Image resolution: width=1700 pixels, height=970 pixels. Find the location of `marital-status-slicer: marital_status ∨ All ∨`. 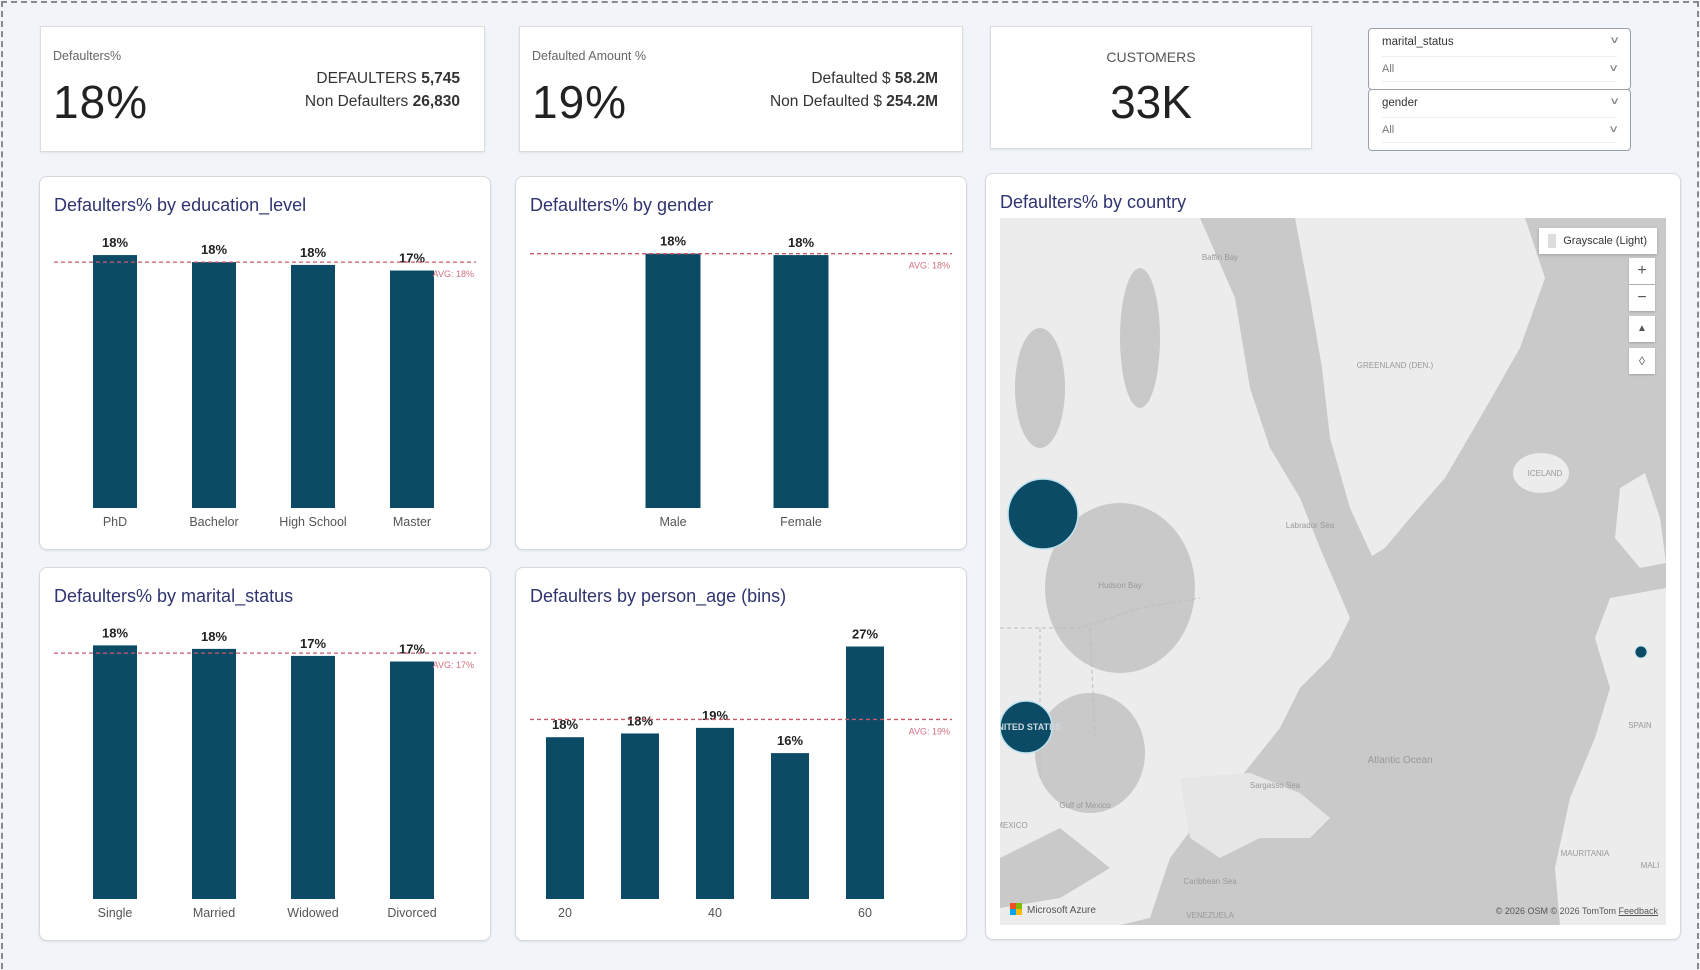

marital-status-slicer: marital_status ∨ All ∨ is located at coordinates (1499, 59).